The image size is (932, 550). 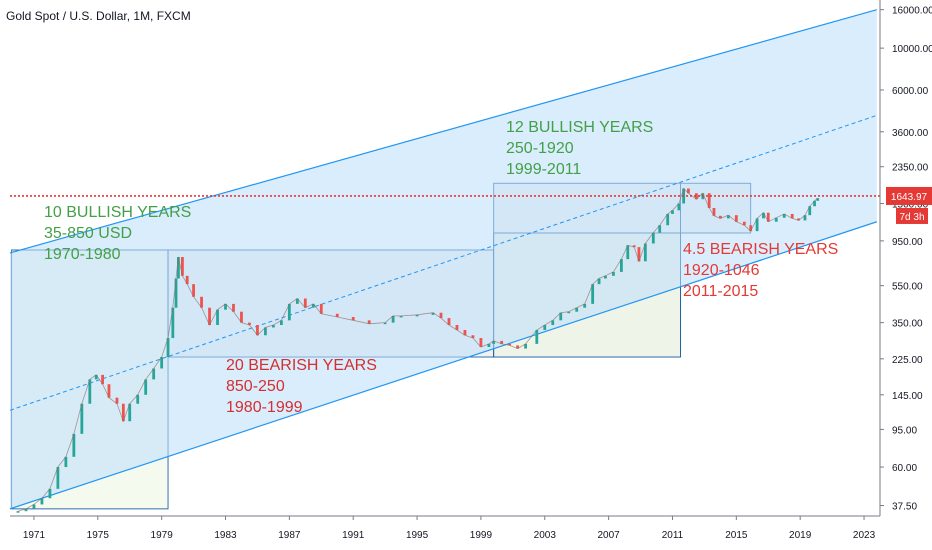 I want to click on annotation-0: 10 BULLISH YEARS 35-850 USD 1970-1980, so click(x=117, y=233).